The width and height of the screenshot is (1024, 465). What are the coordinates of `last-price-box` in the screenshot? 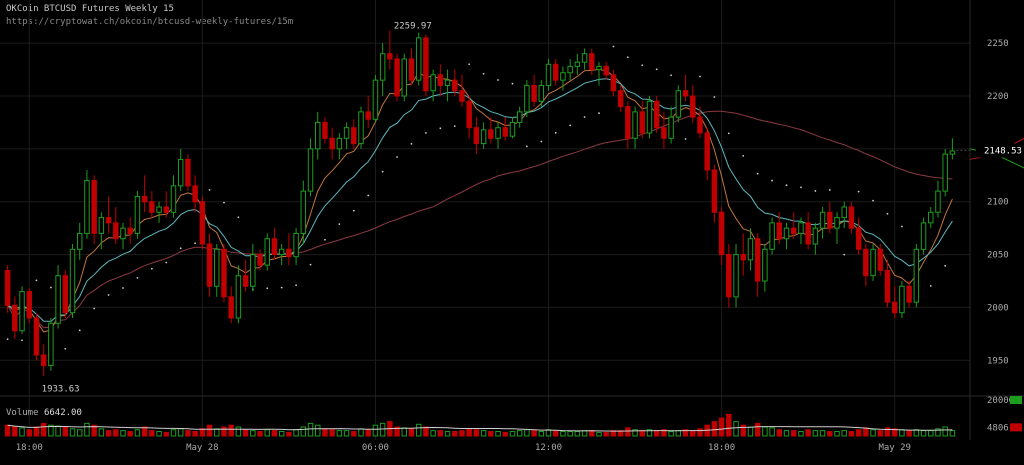 It's located at (998, 150).